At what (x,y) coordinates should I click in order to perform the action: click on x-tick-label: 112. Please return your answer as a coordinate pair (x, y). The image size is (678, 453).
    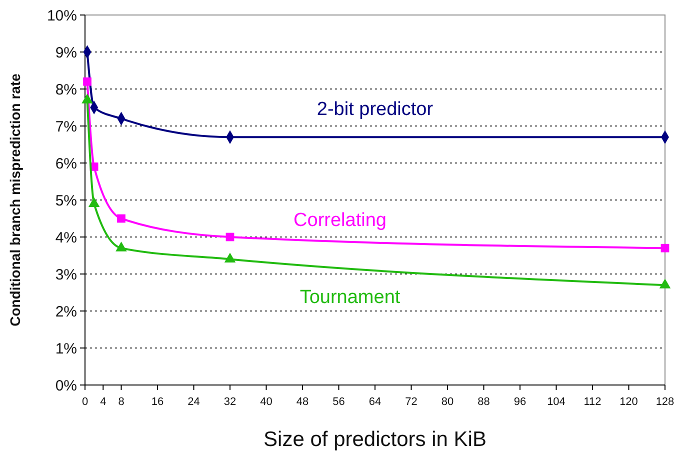
    Looking at the image, I should click on (593, 402).